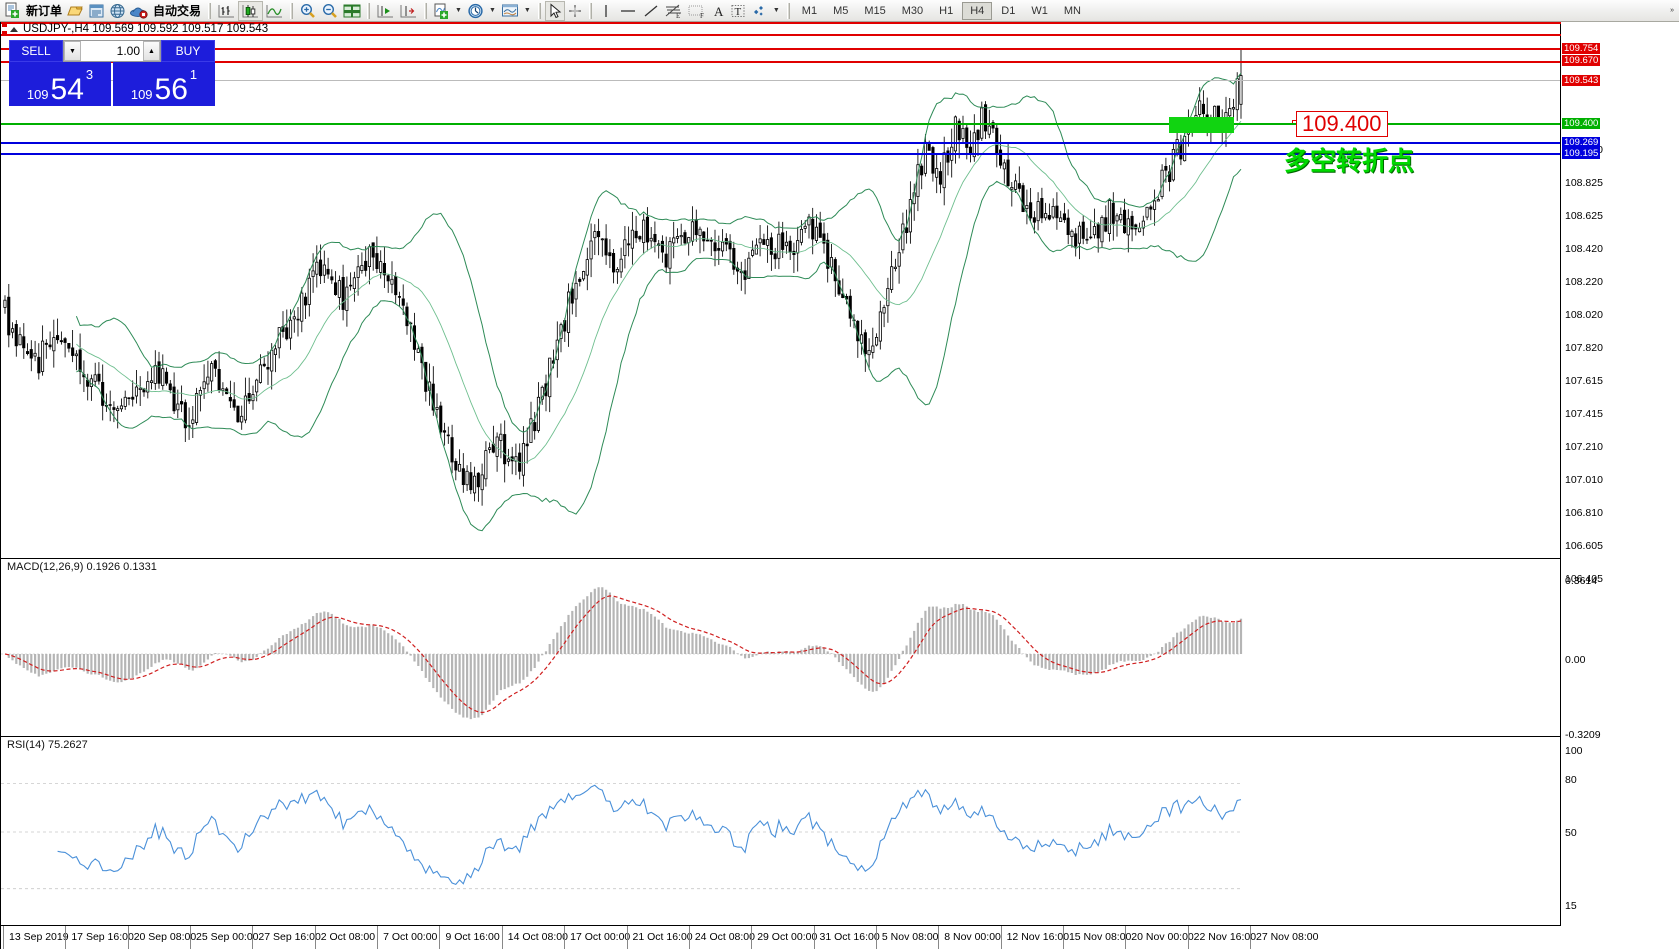 The width and height of the screenshot is (1679, 949). What do you see at coordinates (1581, 153) in the screenshot?
I see `price-label-109195: 109.195` at bounding box center [1581, 153].